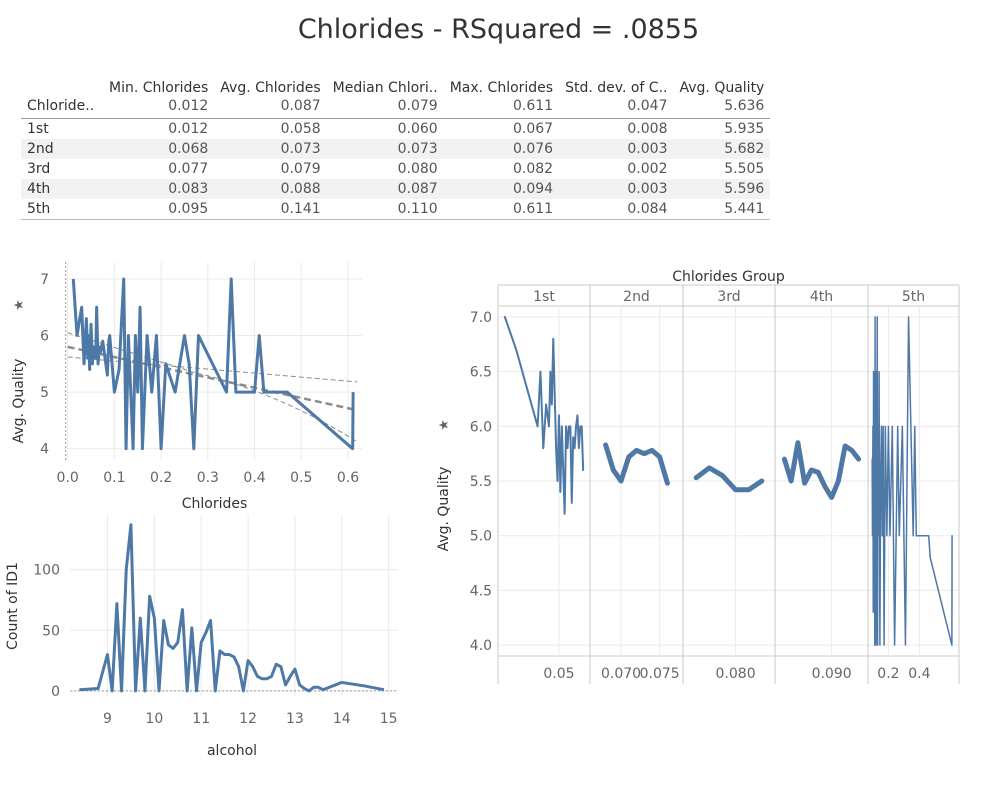  I want to click on x-tick-label: 0.05, so click(558, 674).